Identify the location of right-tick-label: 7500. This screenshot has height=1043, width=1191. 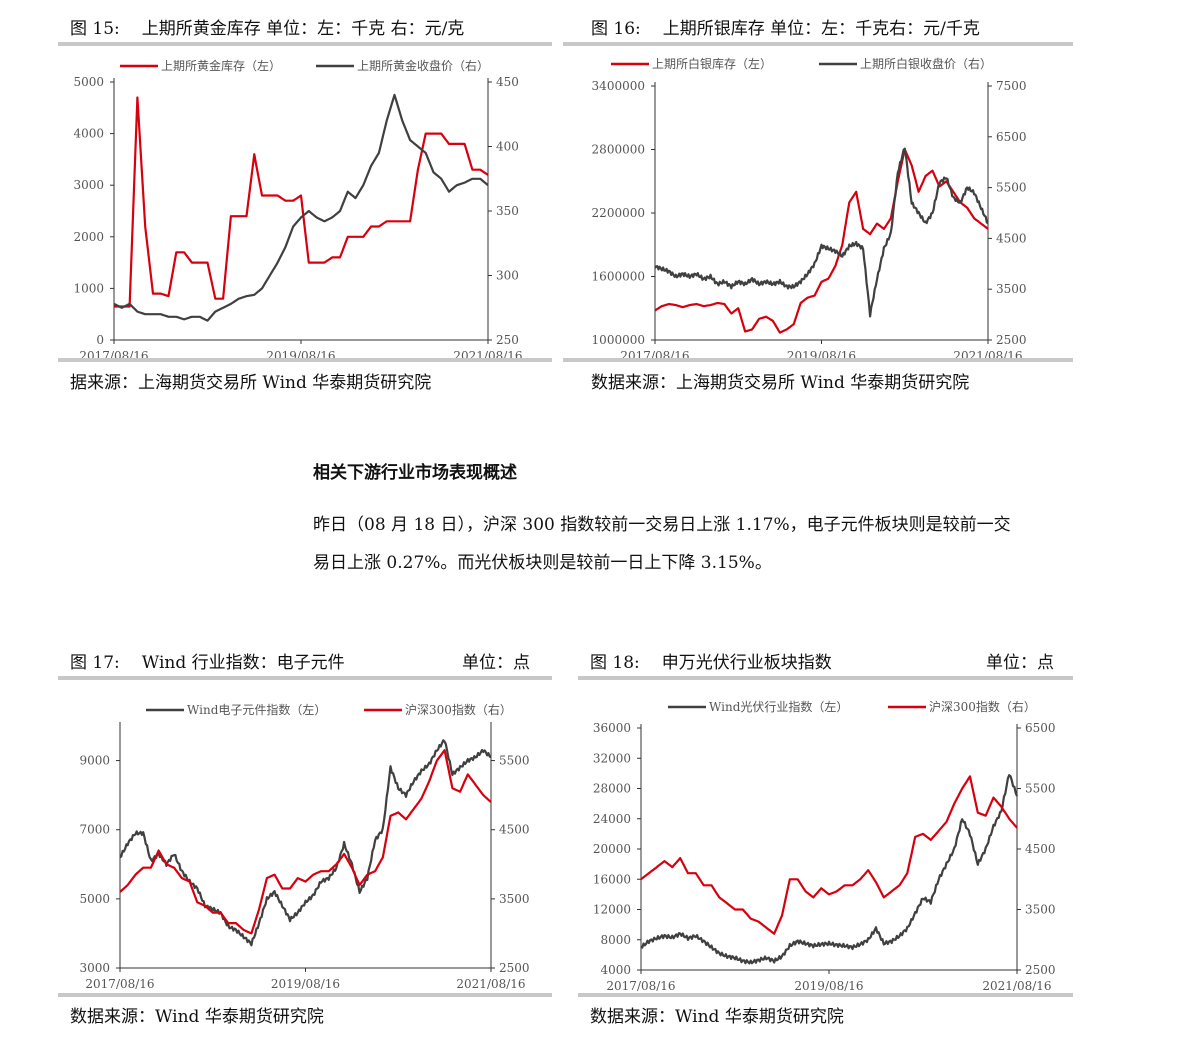
(1011, 86).